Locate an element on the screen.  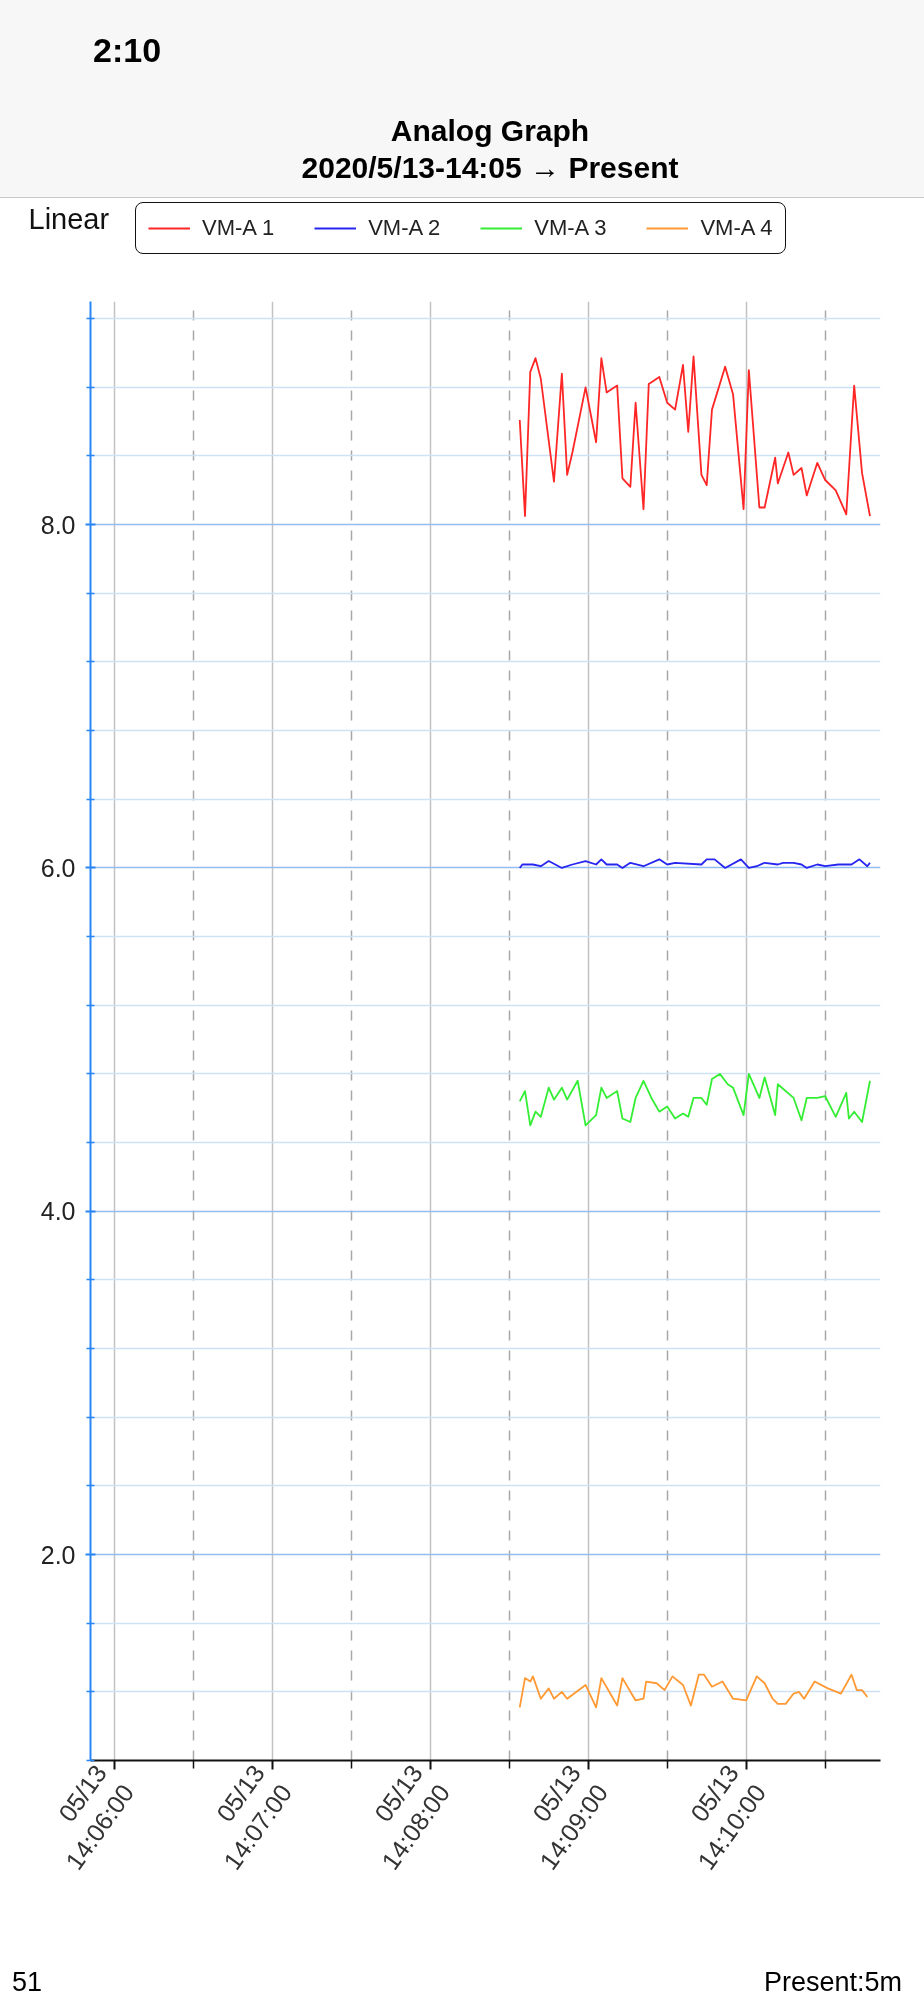
legend-label: VM-A 2 is located at coordinates (404, 228).